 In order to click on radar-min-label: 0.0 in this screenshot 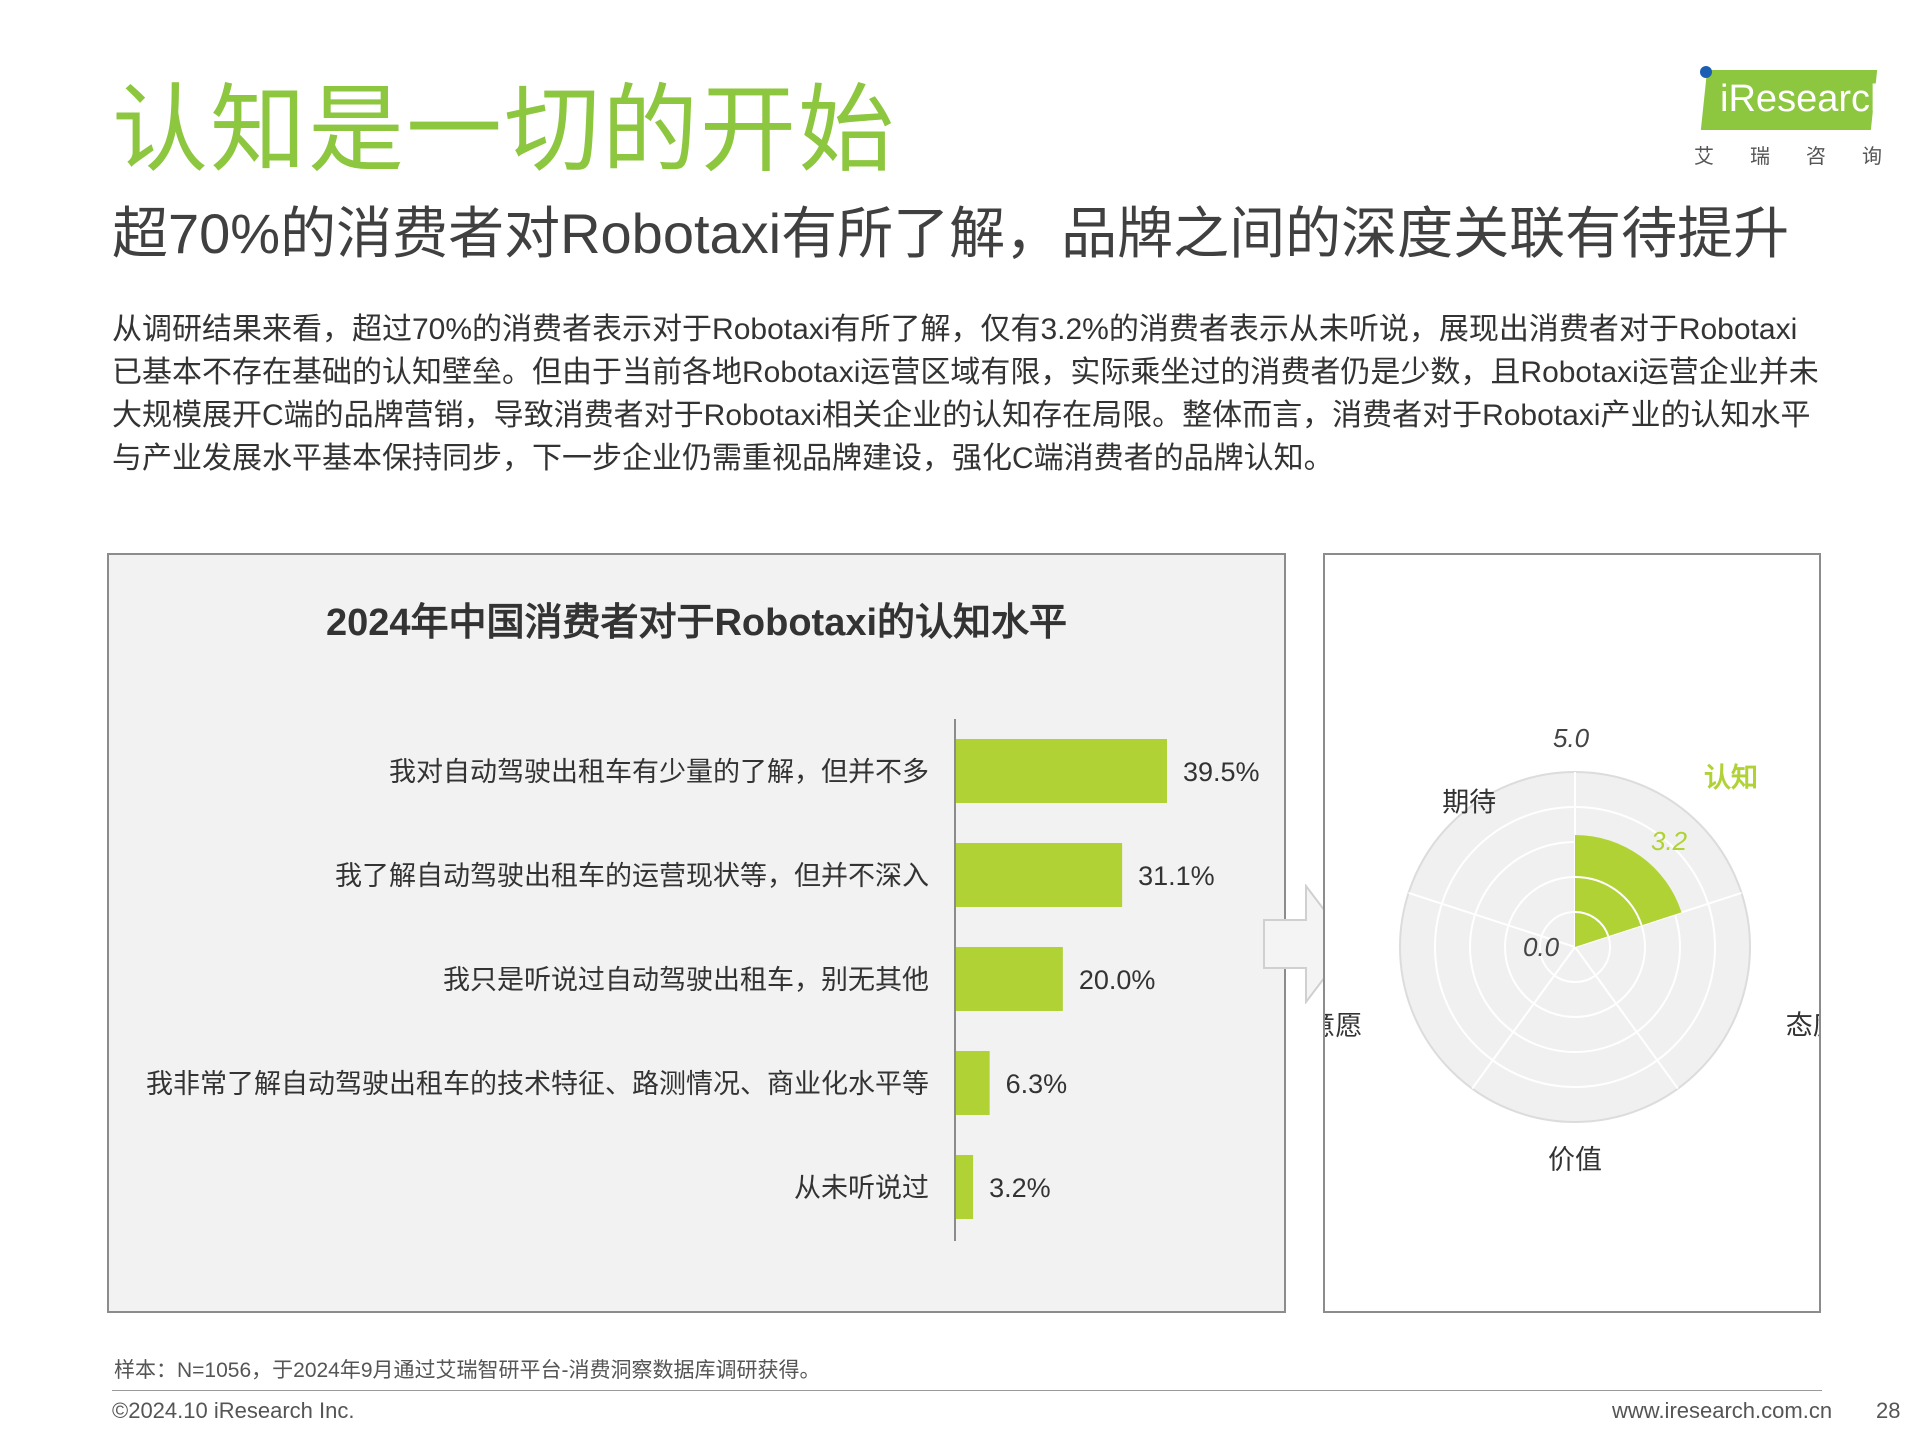, I will do `click(1541, 947)`.